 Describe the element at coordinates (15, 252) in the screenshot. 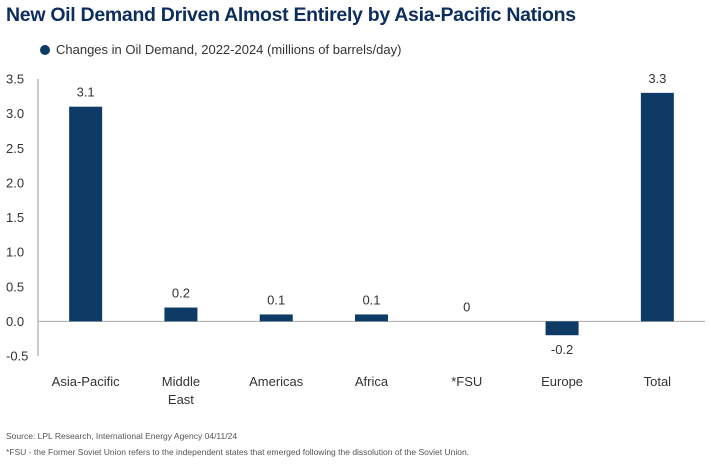

I see `y-tick-label: 1.0` at that location.